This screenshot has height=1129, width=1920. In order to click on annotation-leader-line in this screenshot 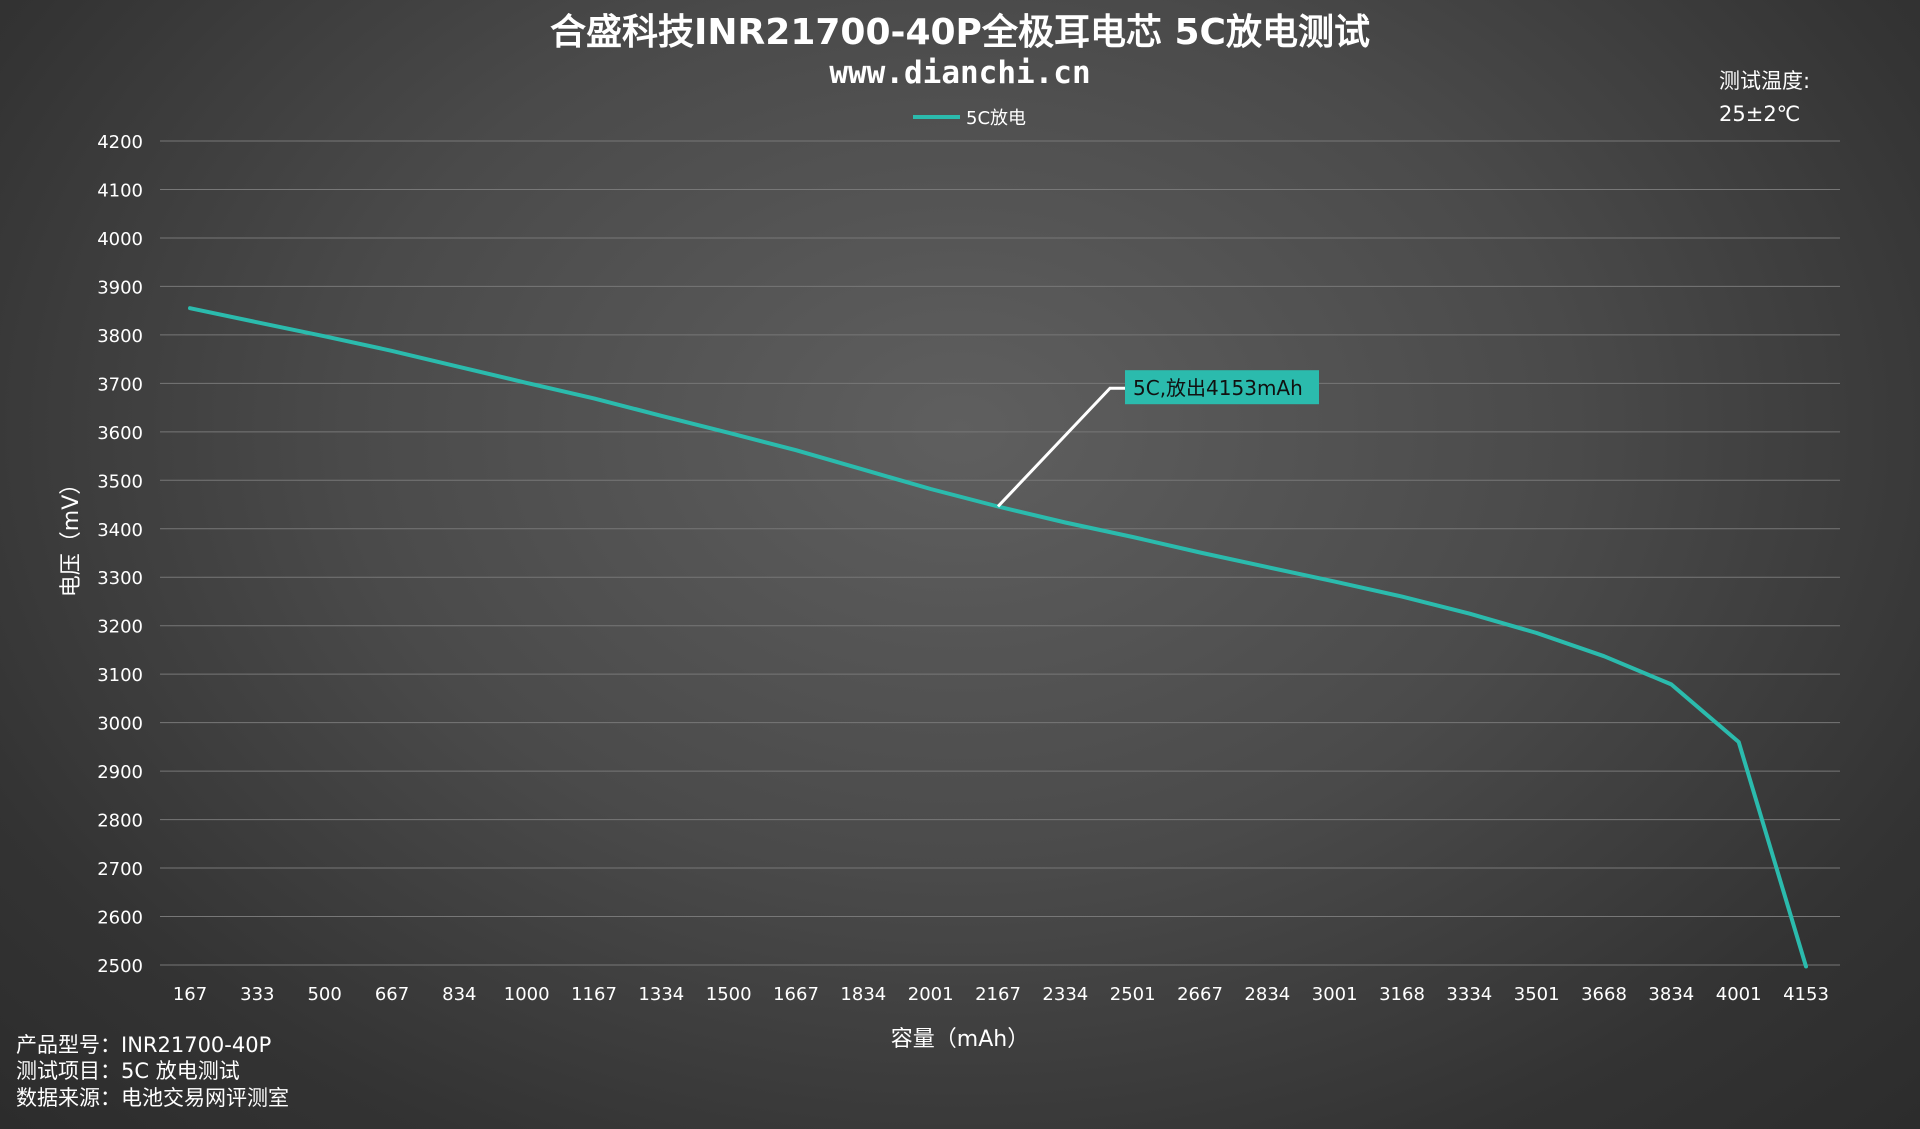, I will do `click(1061, 447)`.